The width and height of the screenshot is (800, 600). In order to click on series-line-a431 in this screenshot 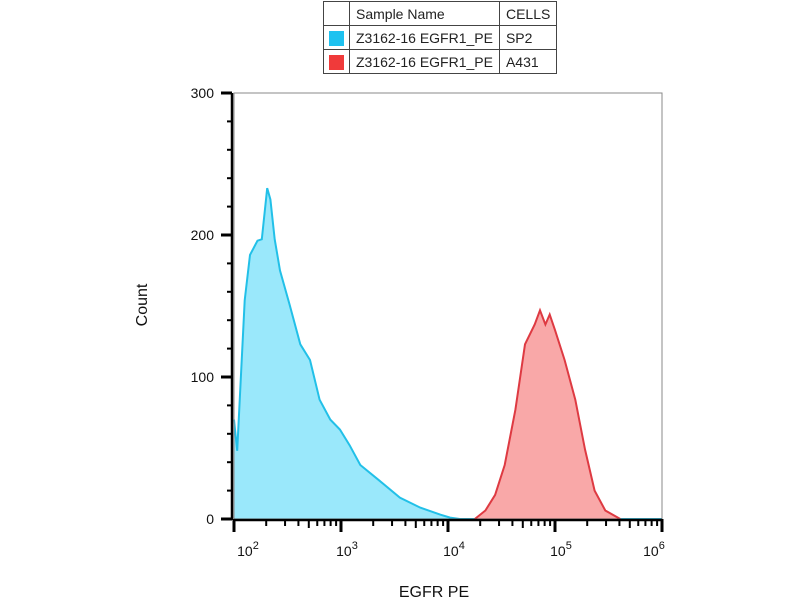, I will do `click(547, 413)`.